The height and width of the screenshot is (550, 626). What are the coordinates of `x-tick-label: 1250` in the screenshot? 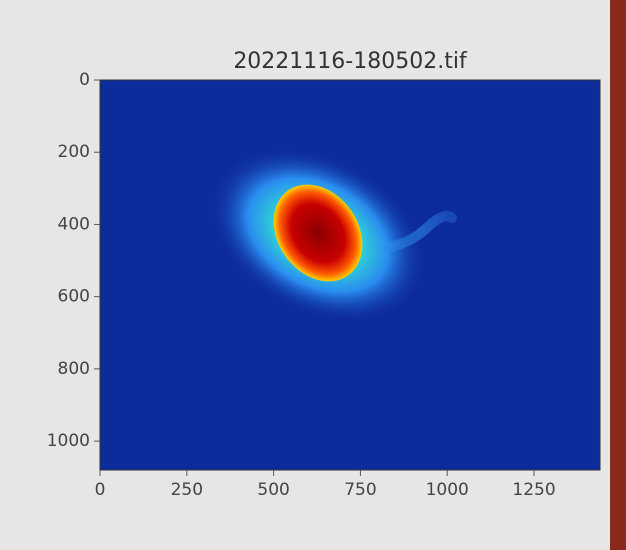 It's located at (533, 490).